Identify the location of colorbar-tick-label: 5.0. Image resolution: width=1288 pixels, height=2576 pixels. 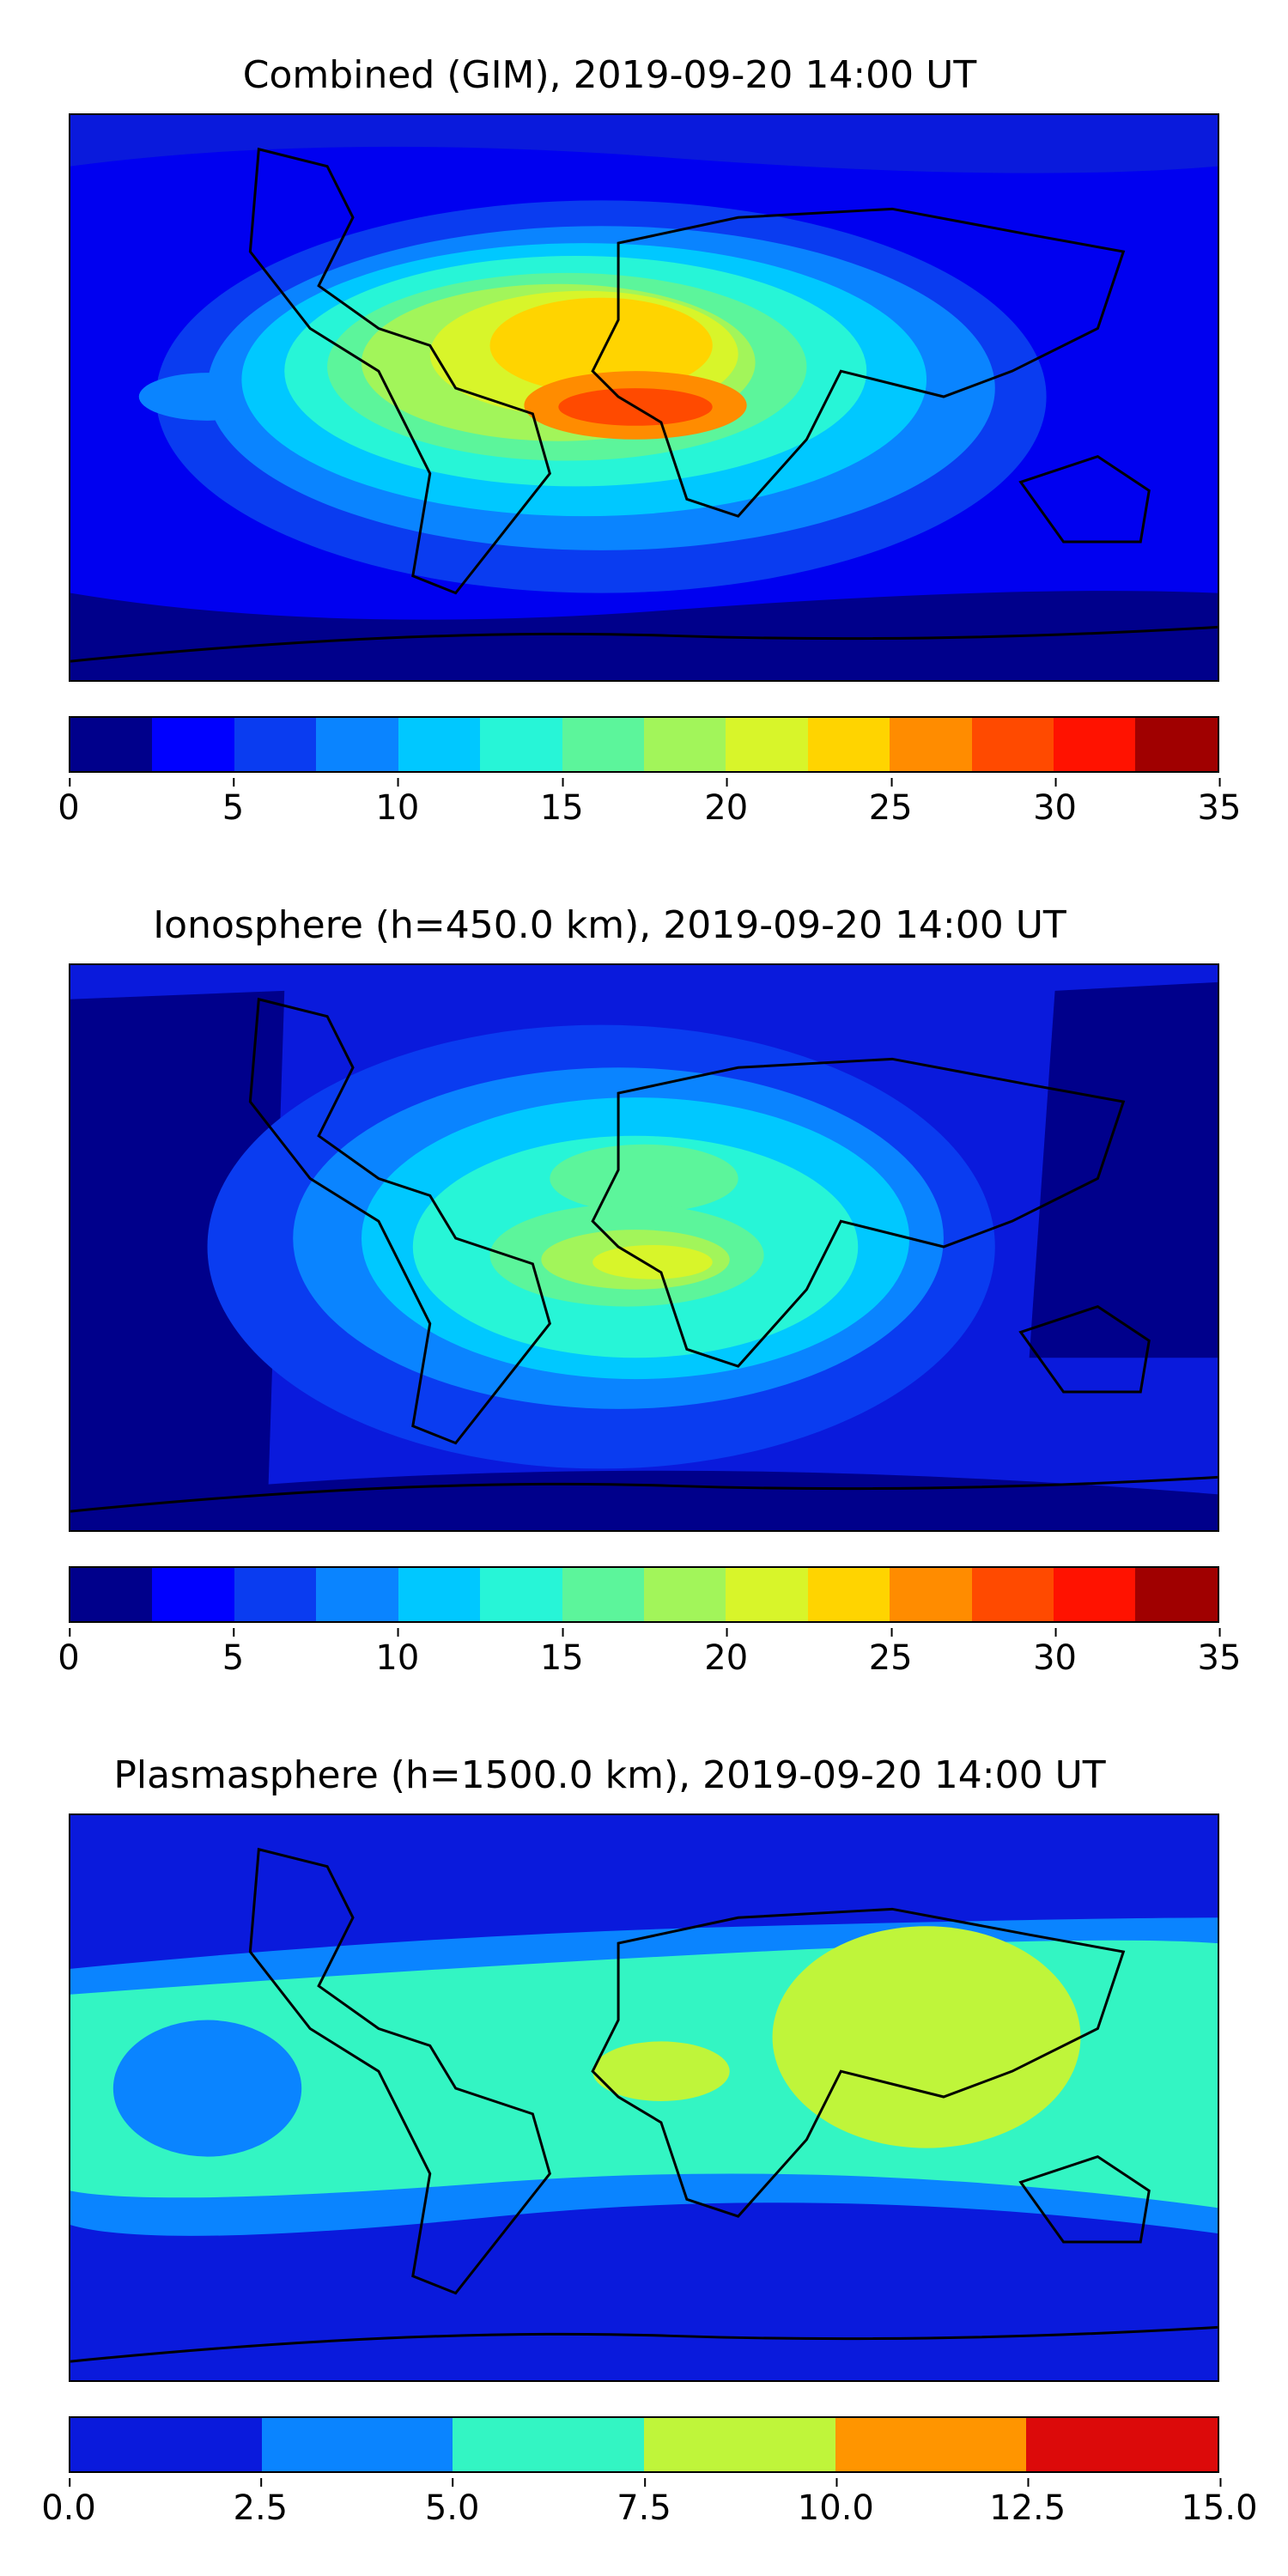
(452, 2503).